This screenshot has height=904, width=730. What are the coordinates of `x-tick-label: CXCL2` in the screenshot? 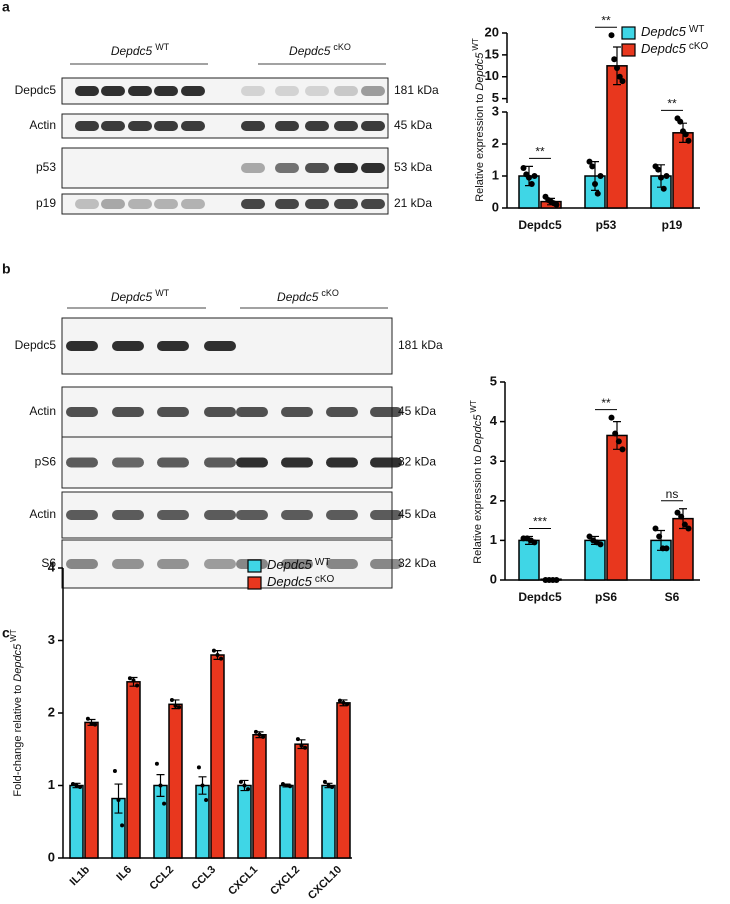 It's located at (285, 881).